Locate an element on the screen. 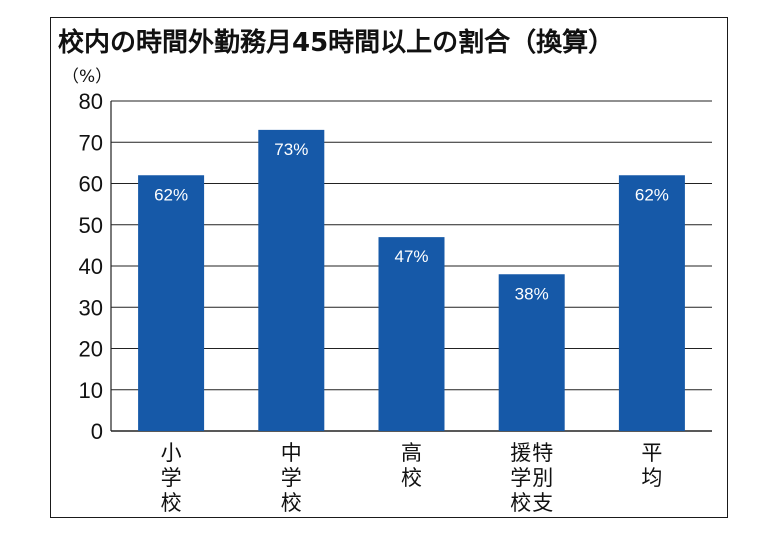 The image size is (780, 540). x-category-label-char: 中 is located at coordinates (291, 453).